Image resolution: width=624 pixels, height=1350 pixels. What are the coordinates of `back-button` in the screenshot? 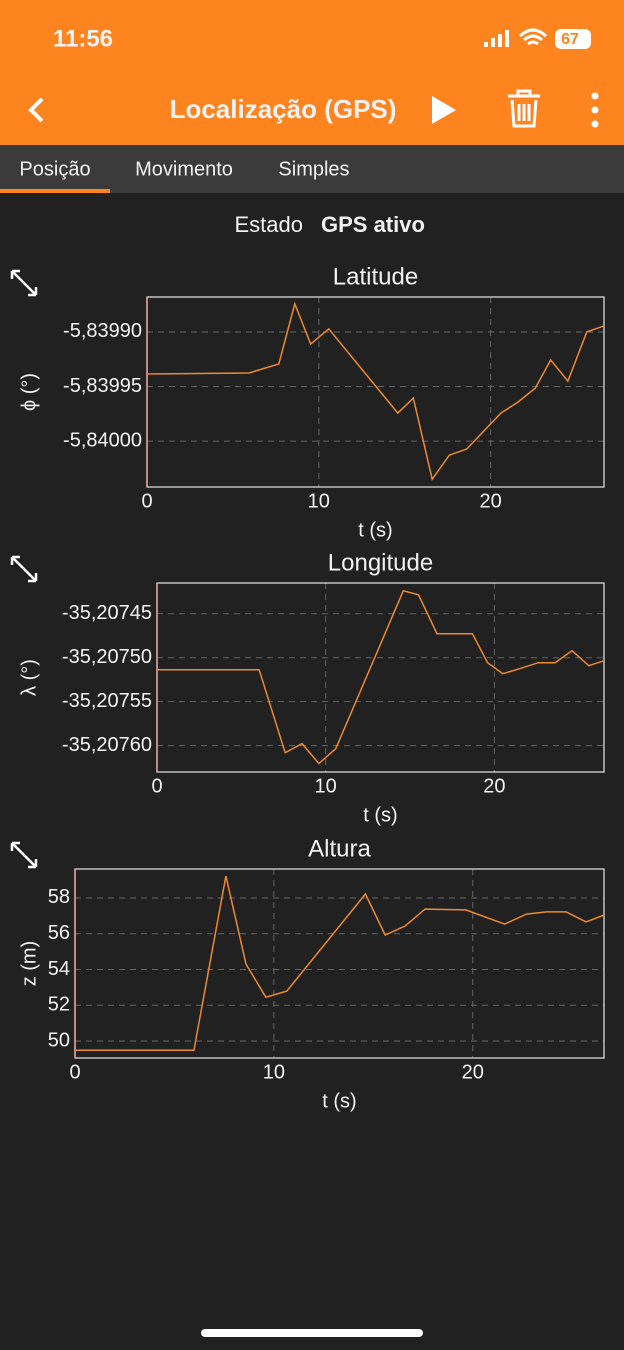 It's located at (36, 110).